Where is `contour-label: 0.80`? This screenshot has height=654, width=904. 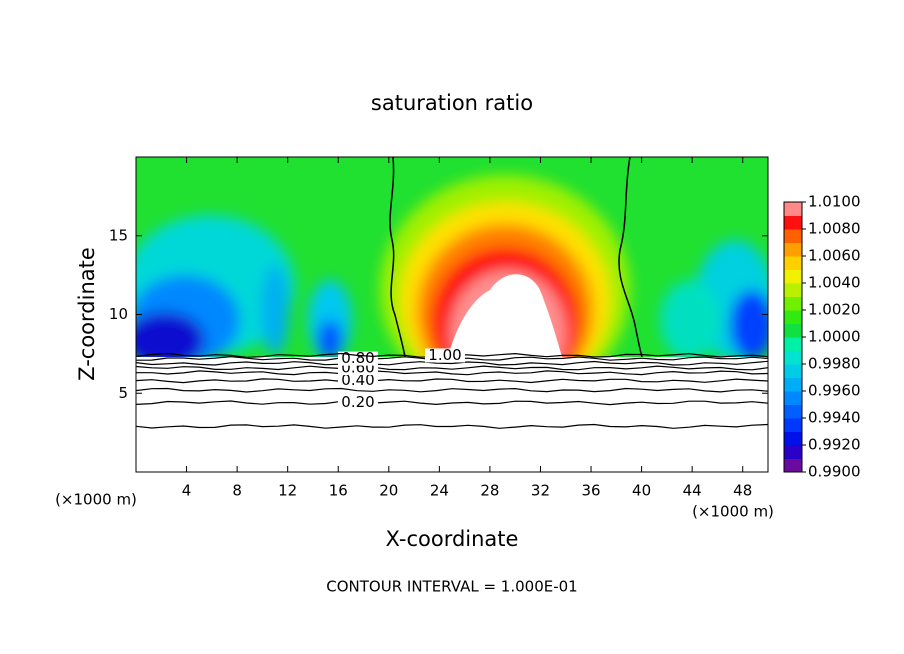
contour-label: 0.80 is located at coordinates (357, 358).